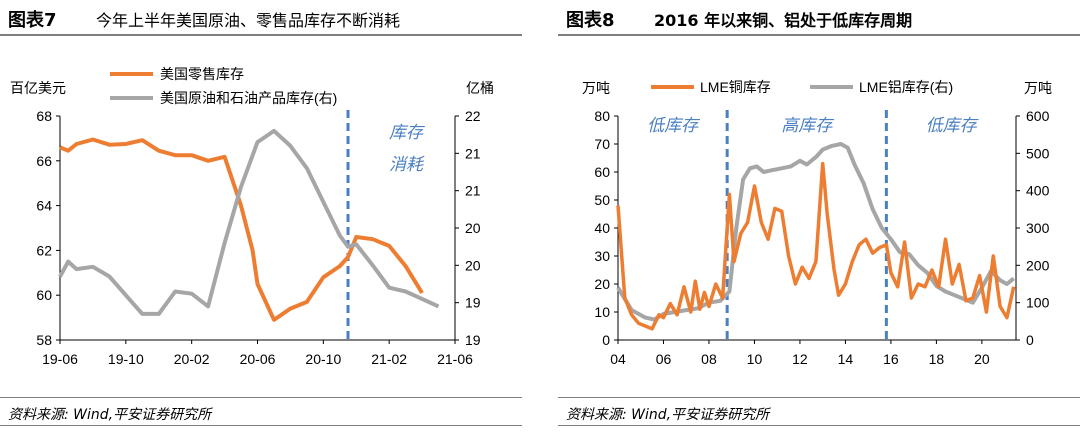  I want to click on y-tick-label-left: 62, so click(44, 250).